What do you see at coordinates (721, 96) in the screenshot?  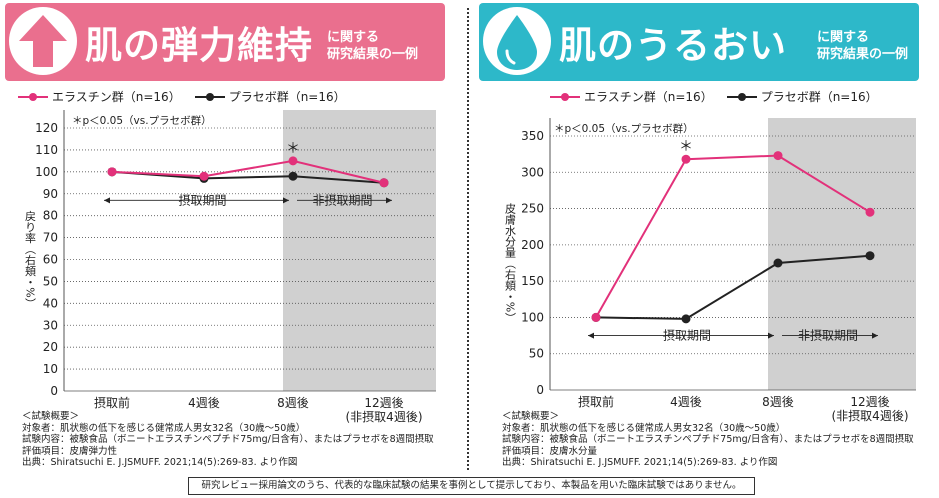 I see `moisture-legend: エラスチン群（n=16） プラセボ群（n=16）` at bounding box center [721, 96].